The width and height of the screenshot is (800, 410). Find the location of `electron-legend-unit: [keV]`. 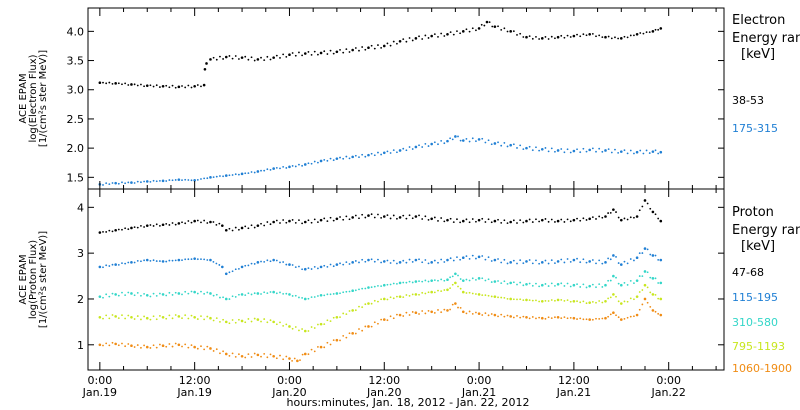

electron-legend-unit: [keV] is located at coordinates (758, 54).